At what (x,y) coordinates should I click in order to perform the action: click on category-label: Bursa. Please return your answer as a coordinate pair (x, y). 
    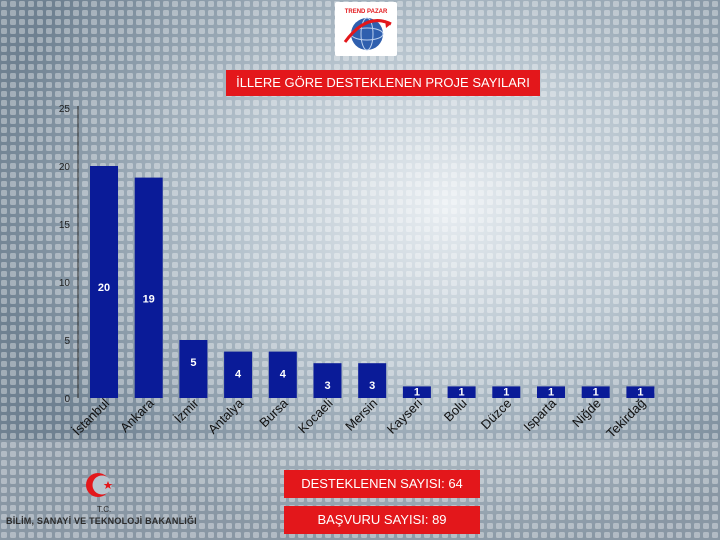
    Looking at the image, I should click on (273, 412).